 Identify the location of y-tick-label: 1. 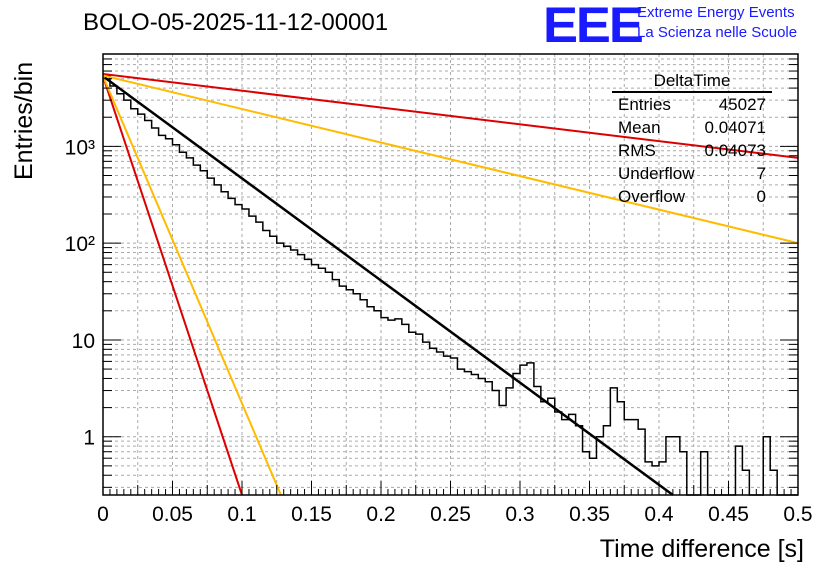
(89, 438).